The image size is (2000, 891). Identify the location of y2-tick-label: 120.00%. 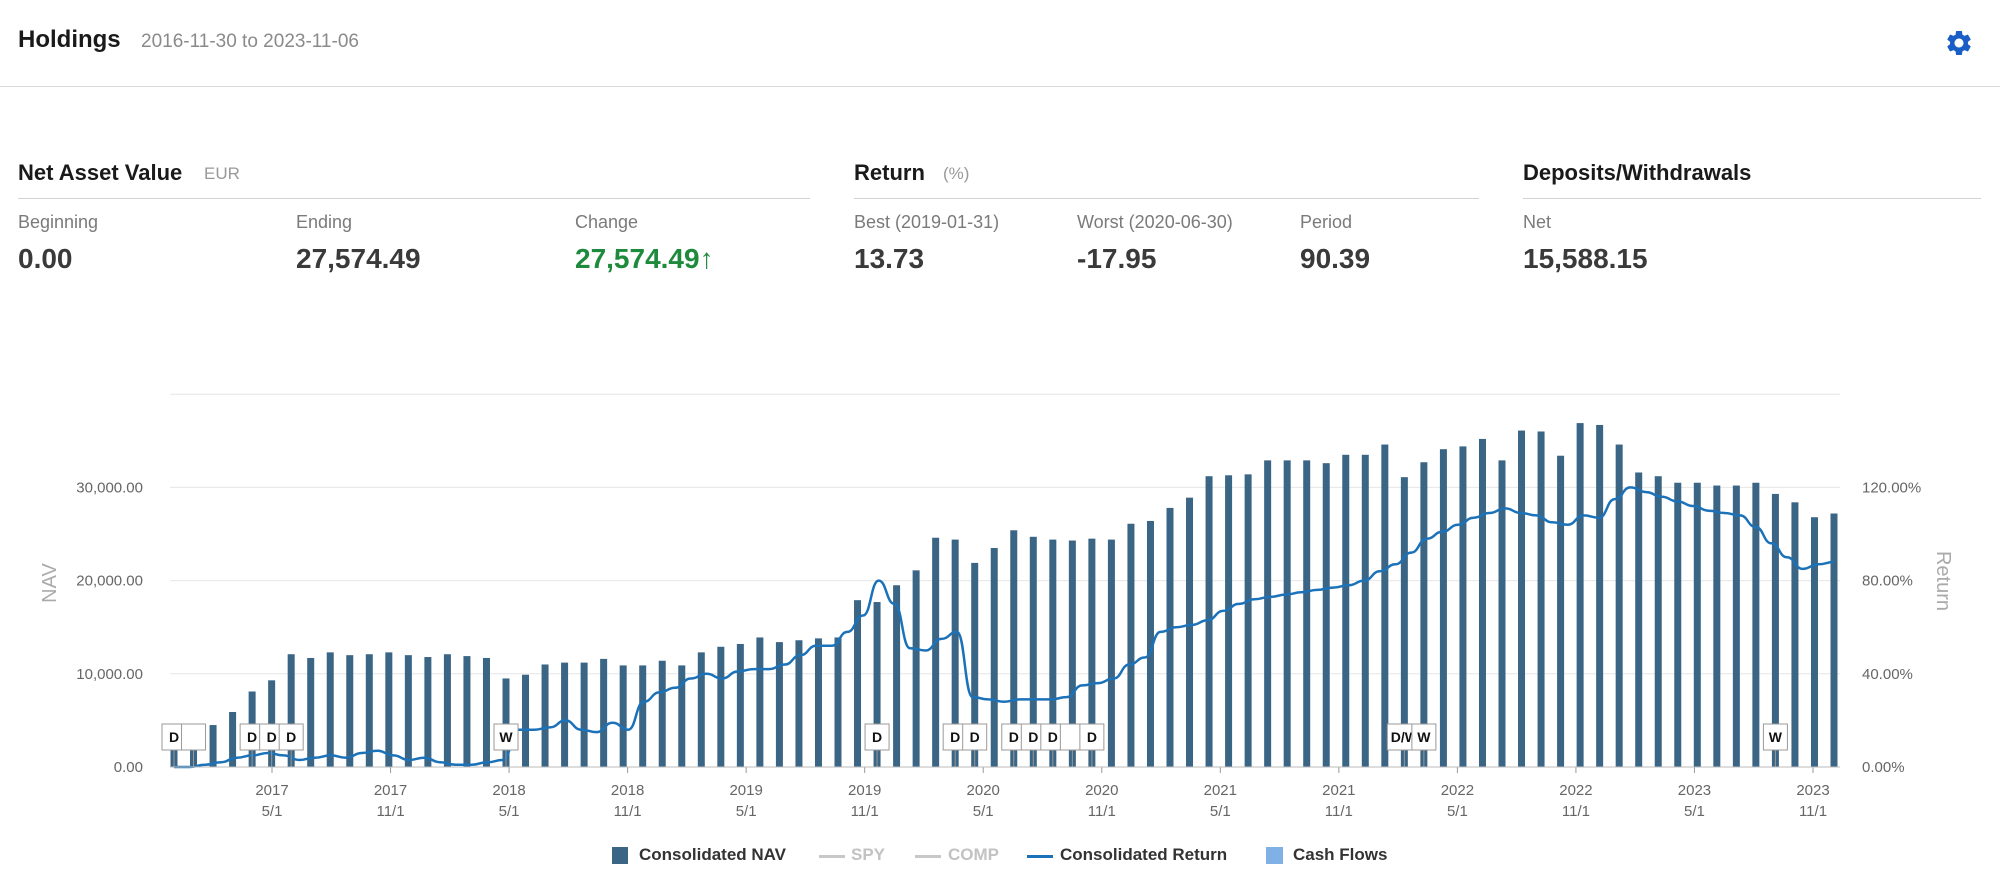
(1891, 487).